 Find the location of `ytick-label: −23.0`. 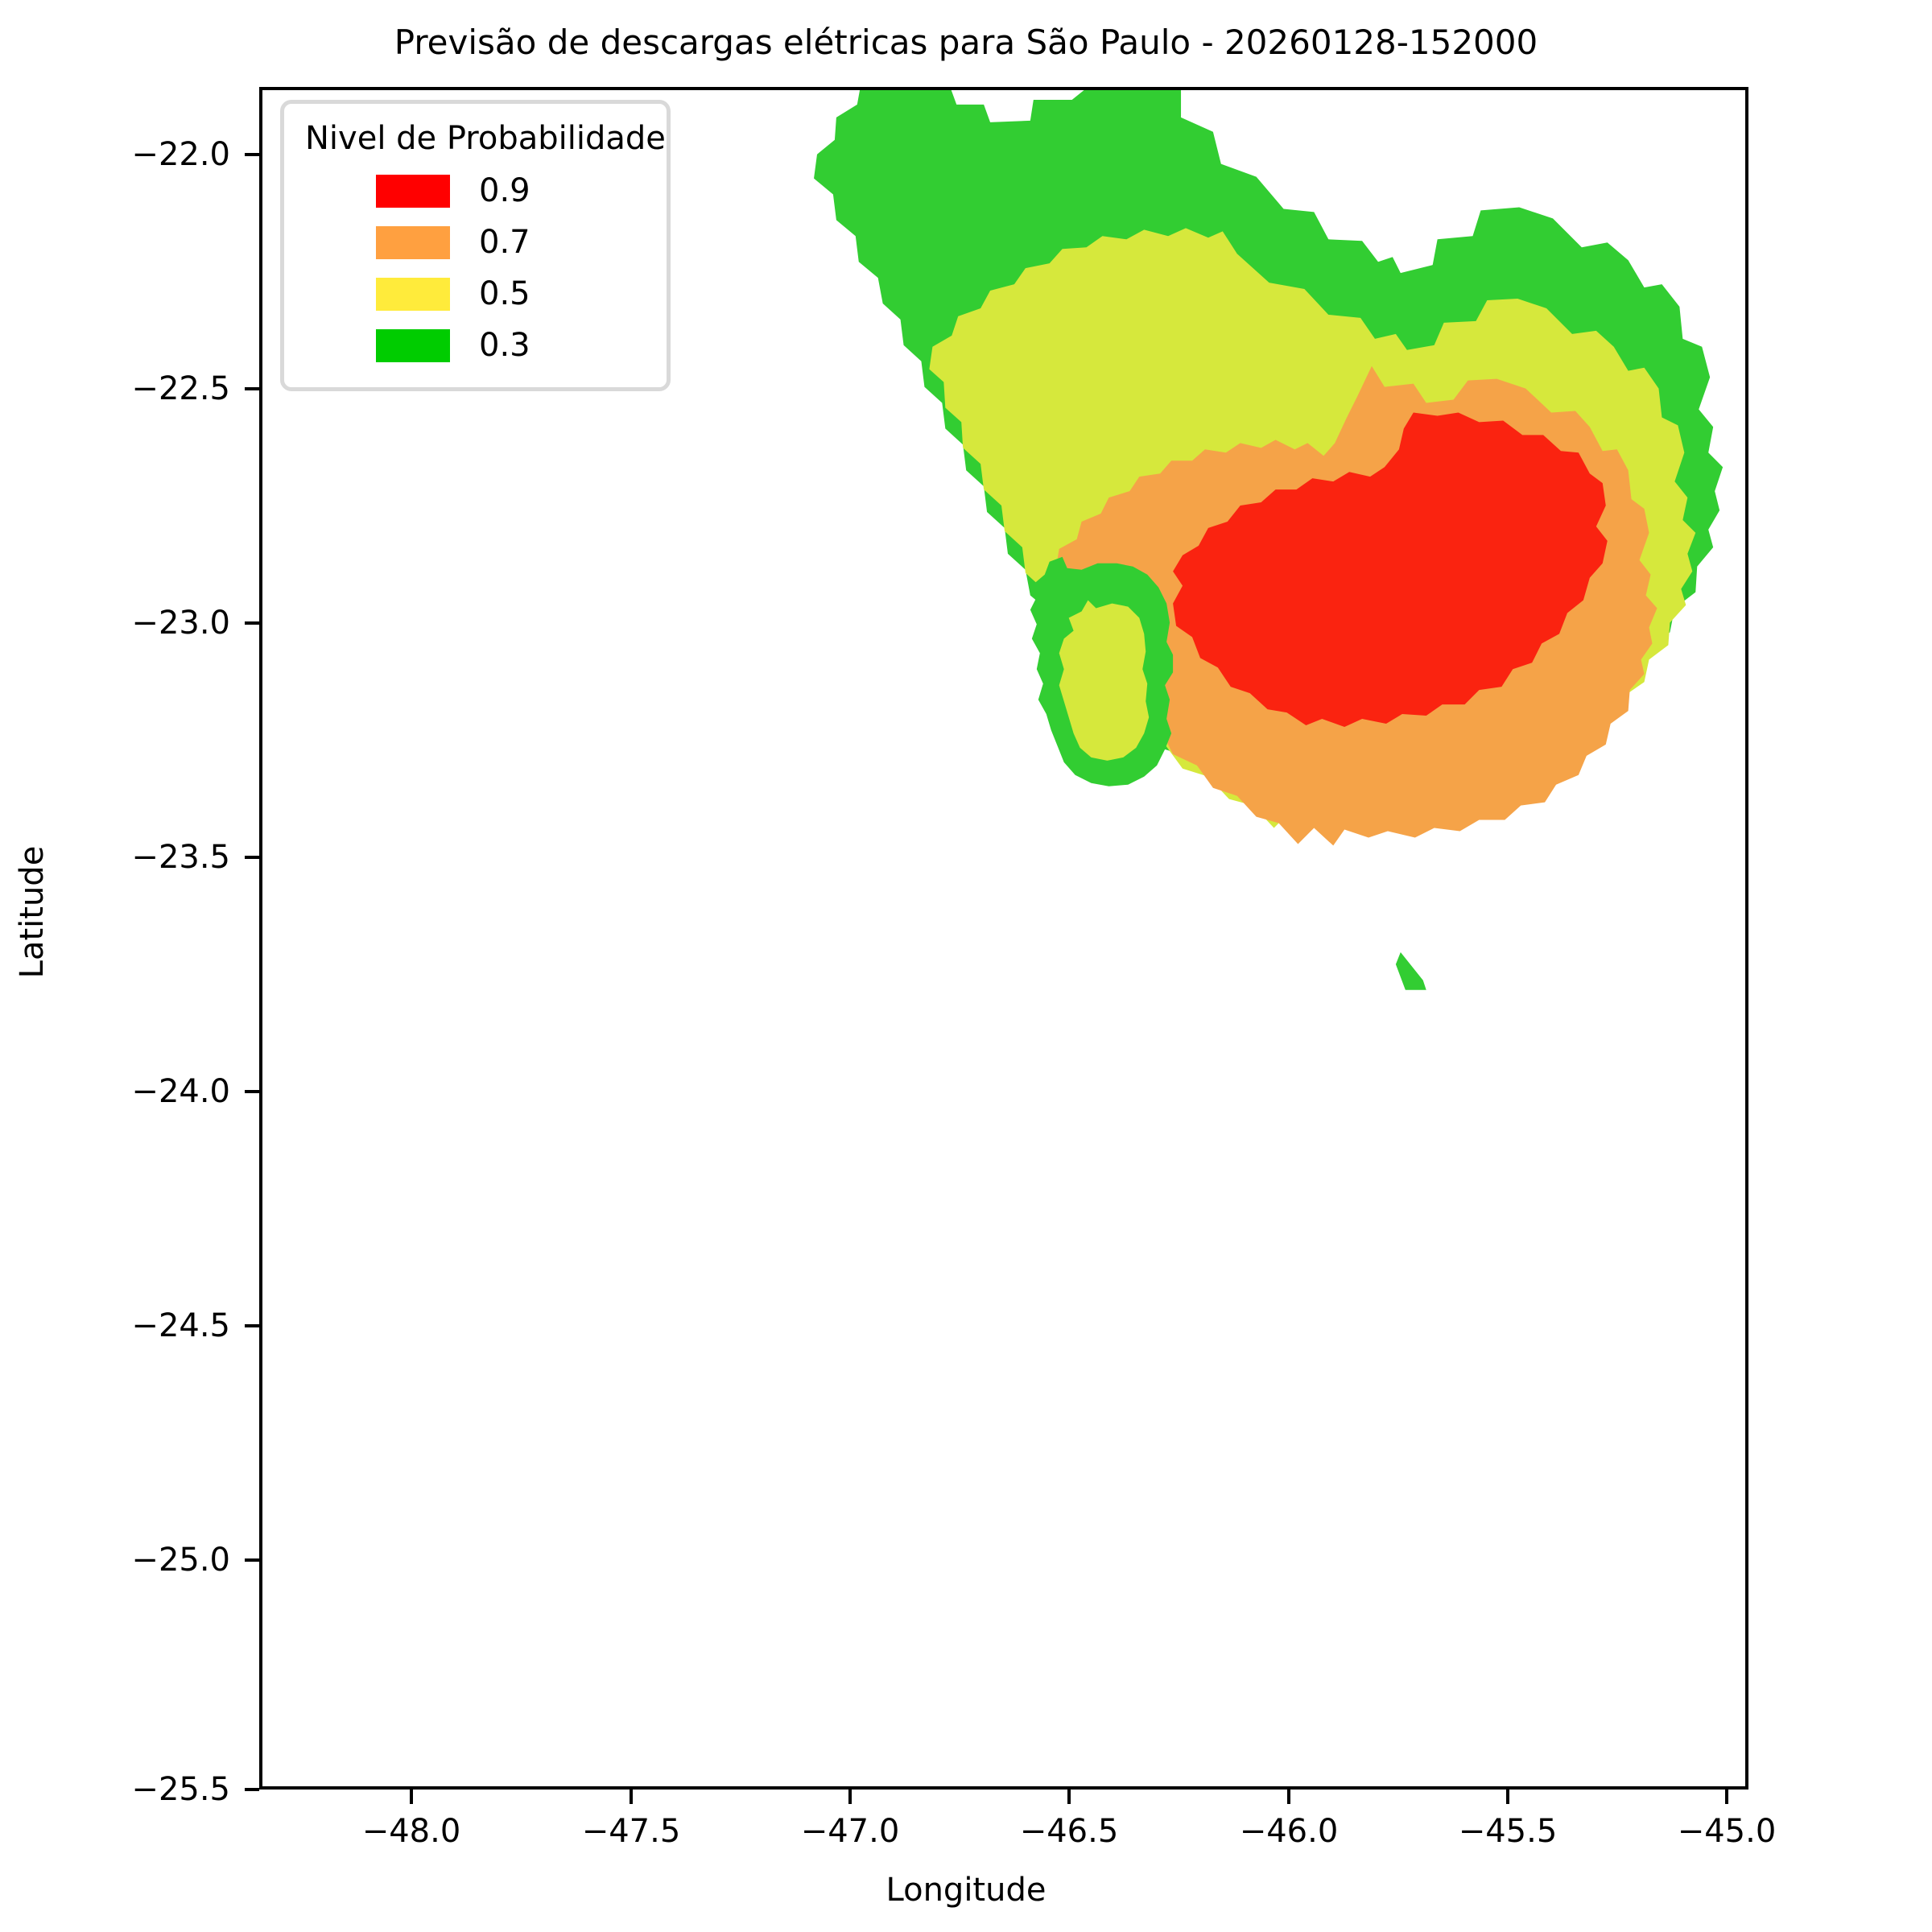

ytick-label: −23.0 is located at coordinates (180, 623).